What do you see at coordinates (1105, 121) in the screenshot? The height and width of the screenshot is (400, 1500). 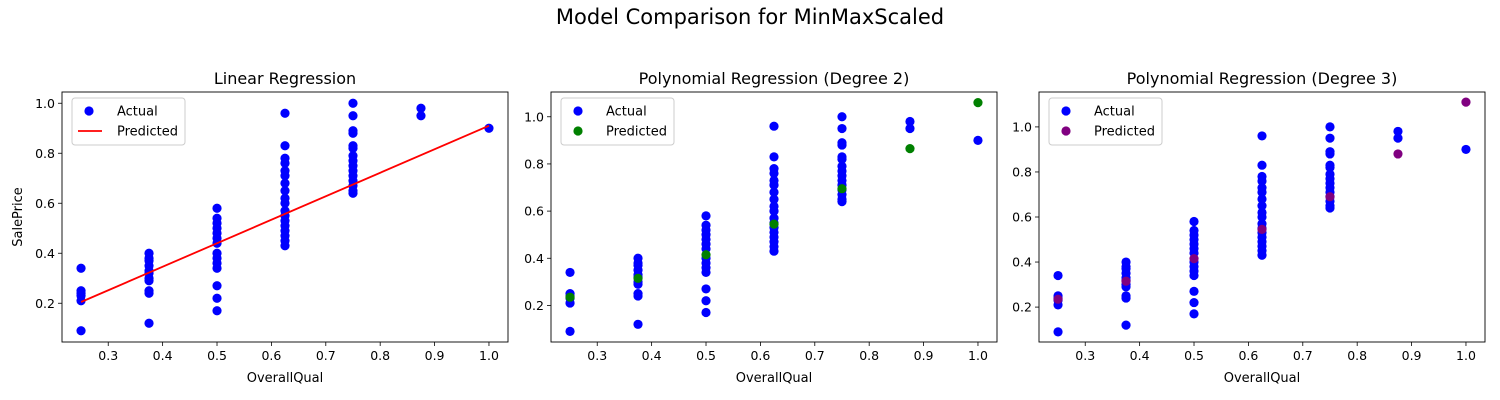 I see `legend-box` at bounding box center [1105, 121].